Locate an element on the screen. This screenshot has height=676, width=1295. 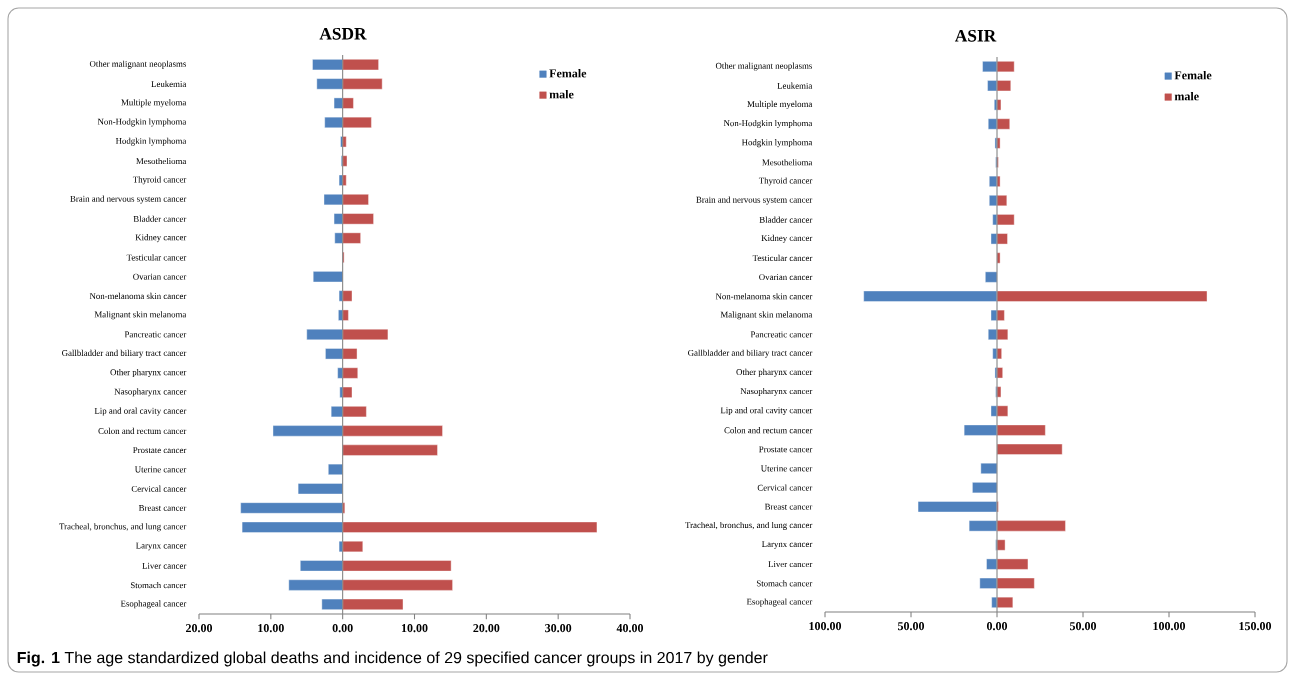
x-tick-label: 40.00 is located at coordinates (630, 628).